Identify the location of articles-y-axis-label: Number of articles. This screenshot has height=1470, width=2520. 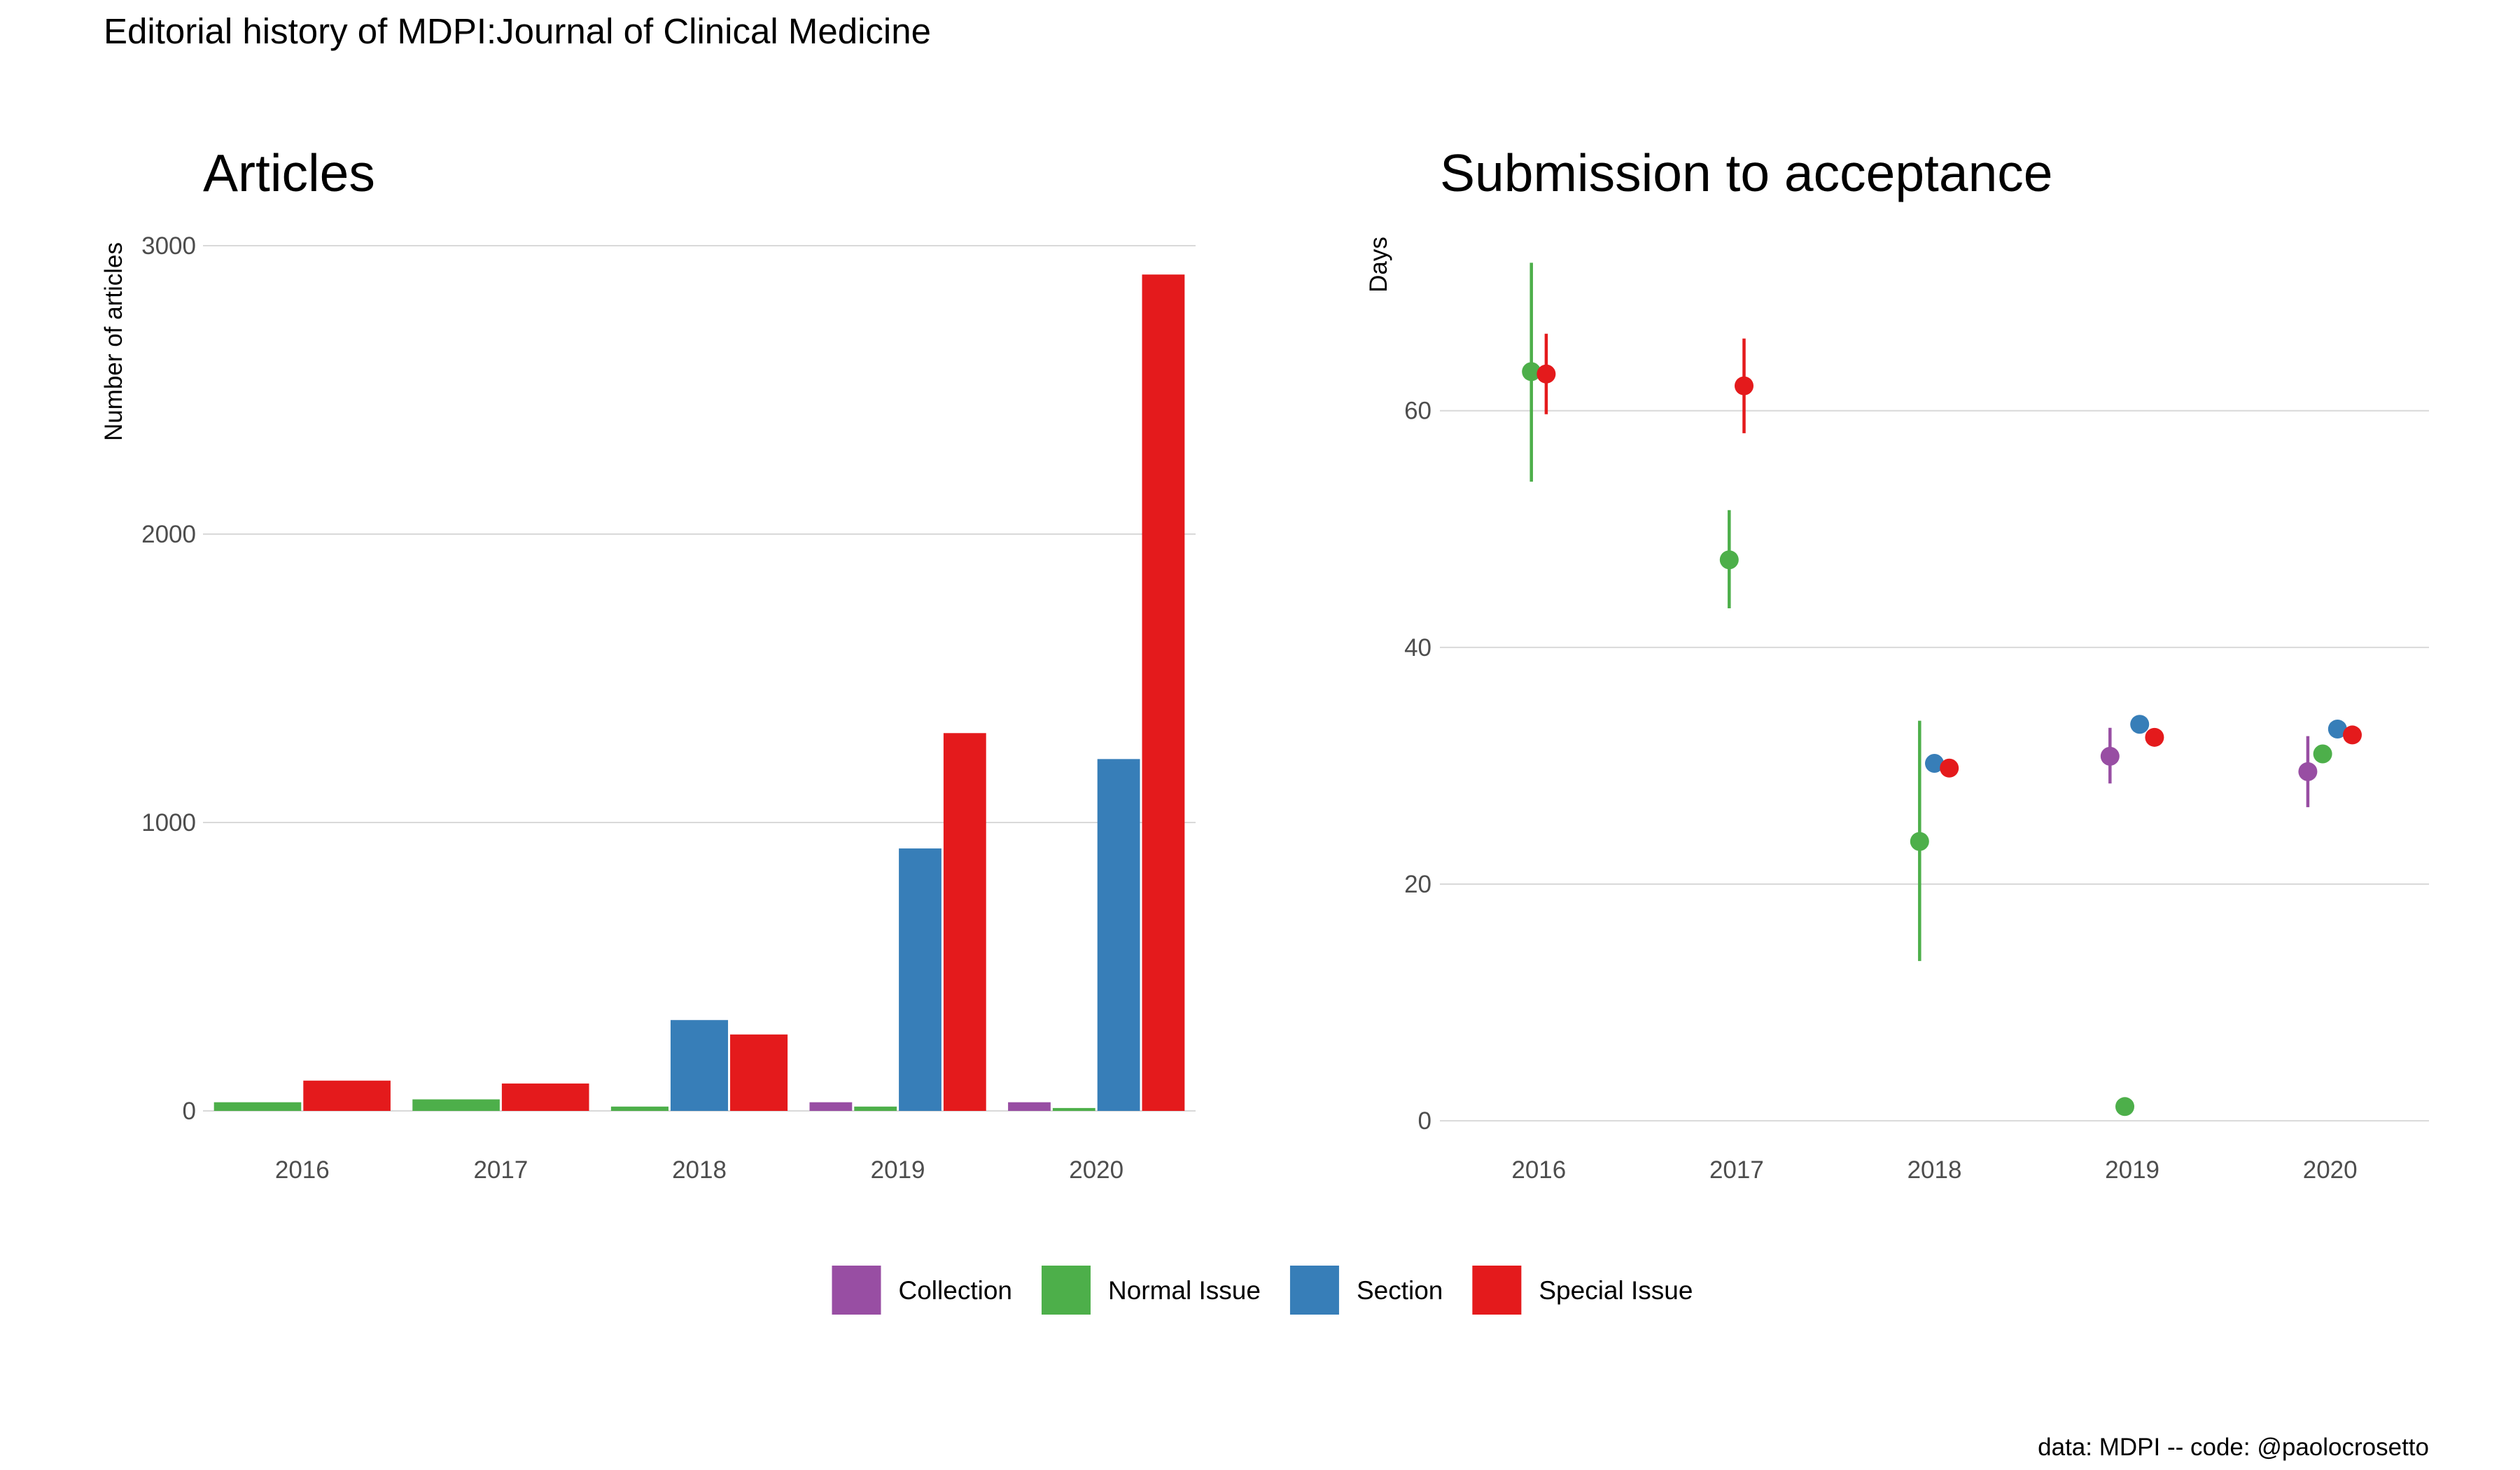
(113, 341).